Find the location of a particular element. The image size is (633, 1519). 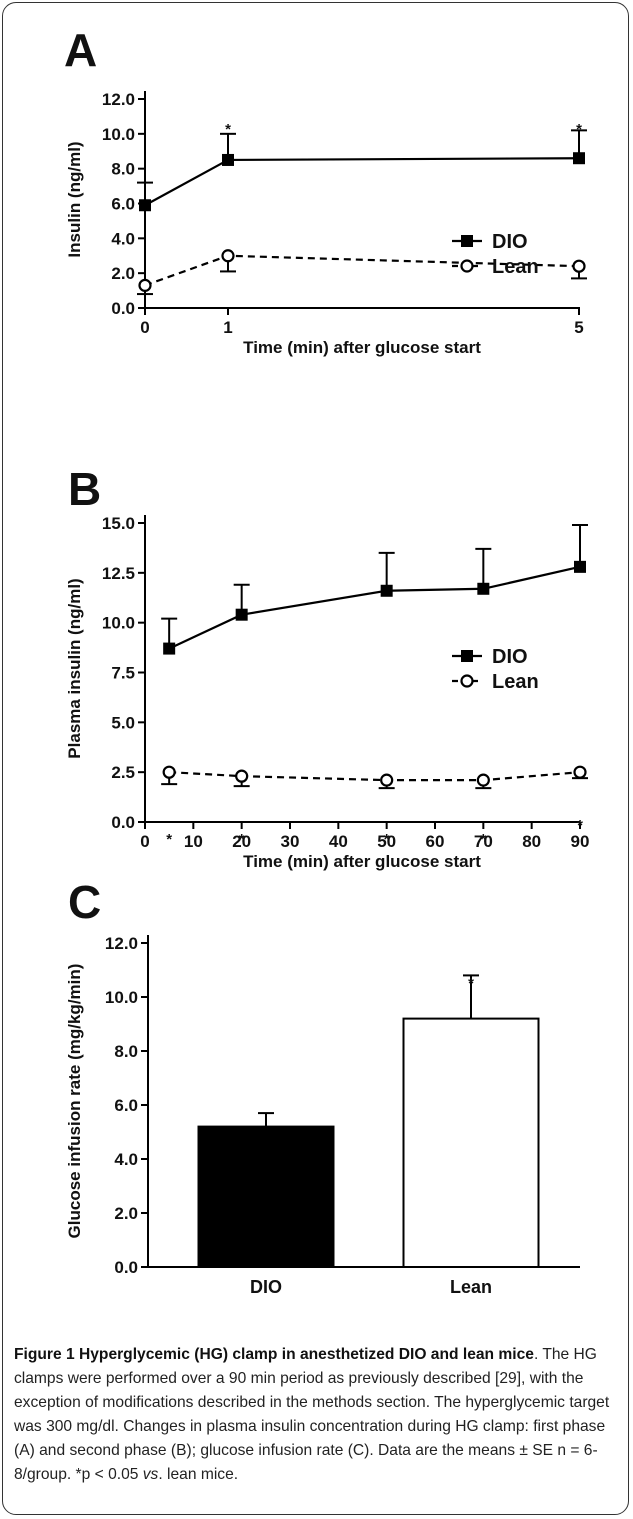

x-tick-label: 40 is located at coordinates (338, 841).